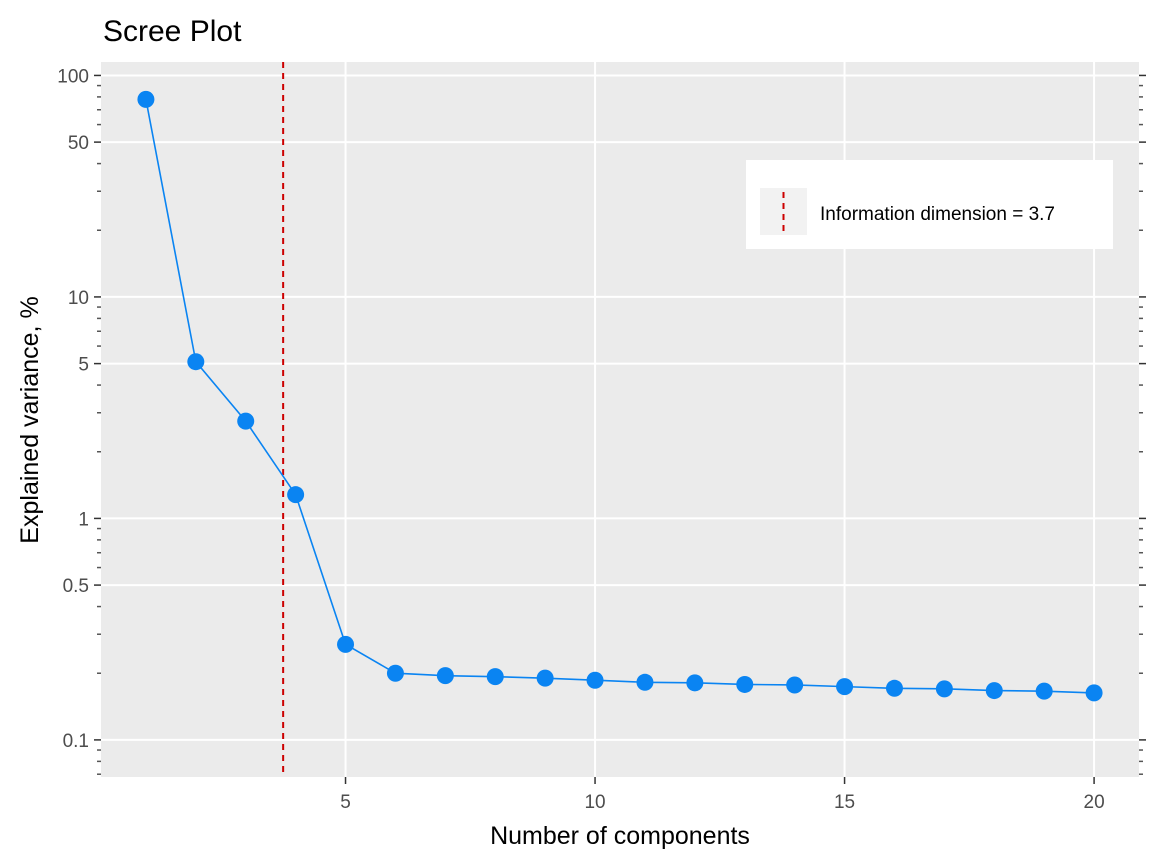 The image size is (1152, 865). What do you see at coordinates (78, 298) in the screenshot?
I see `y-tick-label: 10` at bounding box center [78, 298].